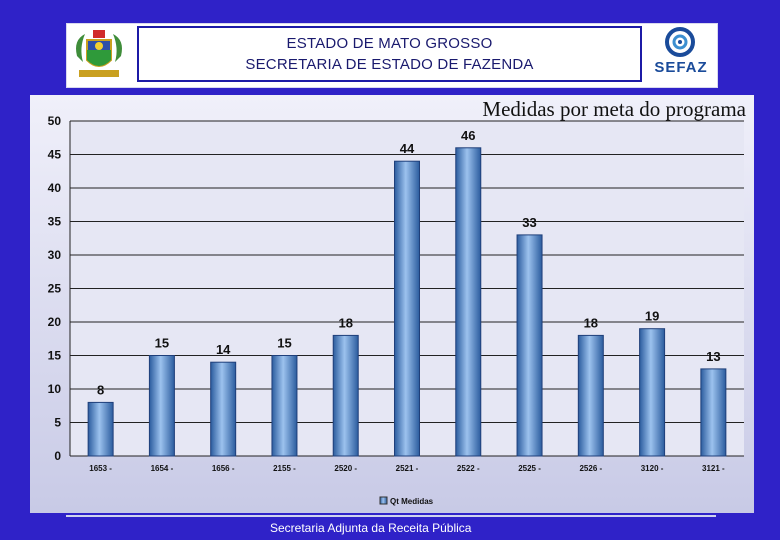  What do you see at coordinates (55, 188) in the screenshot?
I see `y-tick-label: 40` at bounding box center [55, 188].